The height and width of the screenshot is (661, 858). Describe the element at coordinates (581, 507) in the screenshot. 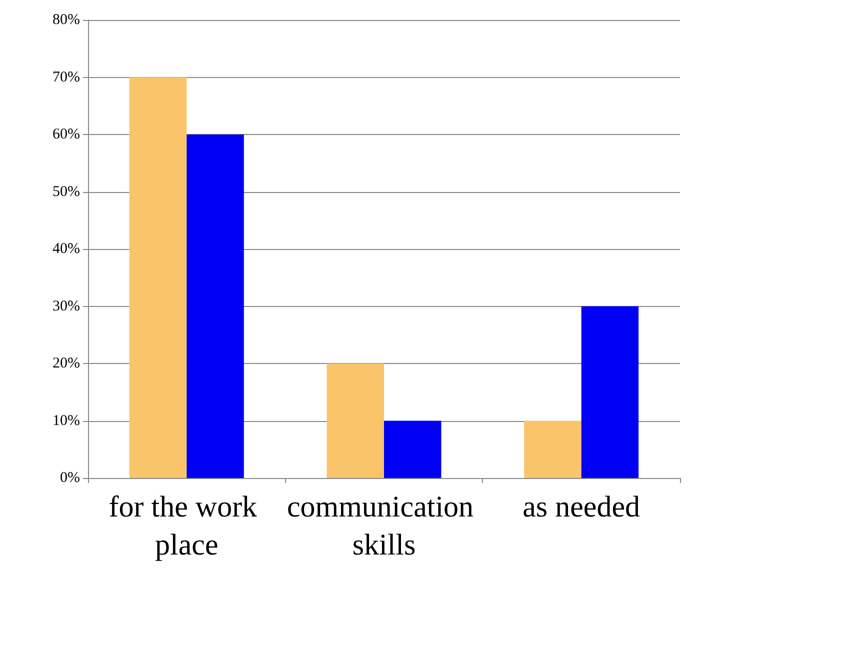

I see `x-tick-label: as needed` at that location.